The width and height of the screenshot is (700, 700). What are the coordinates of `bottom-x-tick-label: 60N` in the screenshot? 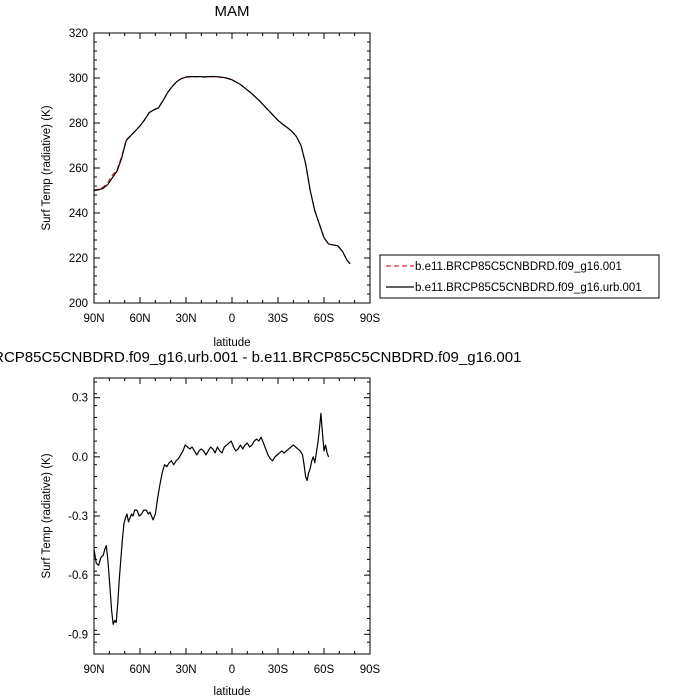 It's located at (139, 670).